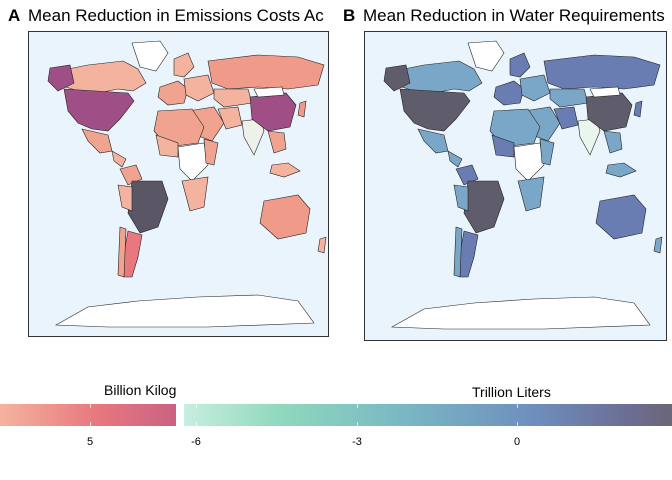  I want to click on panel-a-tag: A, so click(14, 15).